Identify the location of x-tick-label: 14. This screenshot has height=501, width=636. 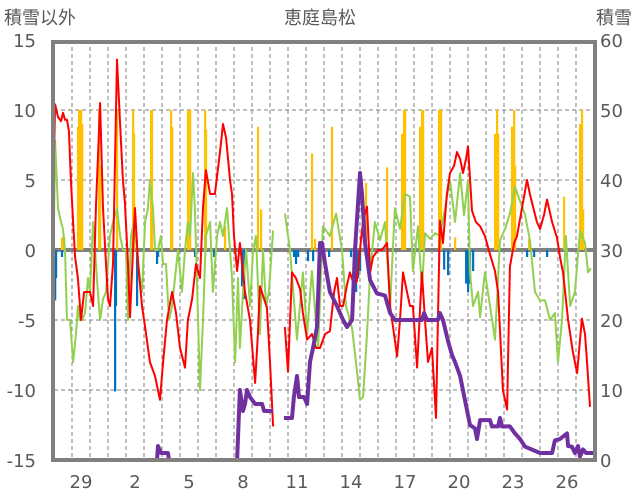
(351, 482).